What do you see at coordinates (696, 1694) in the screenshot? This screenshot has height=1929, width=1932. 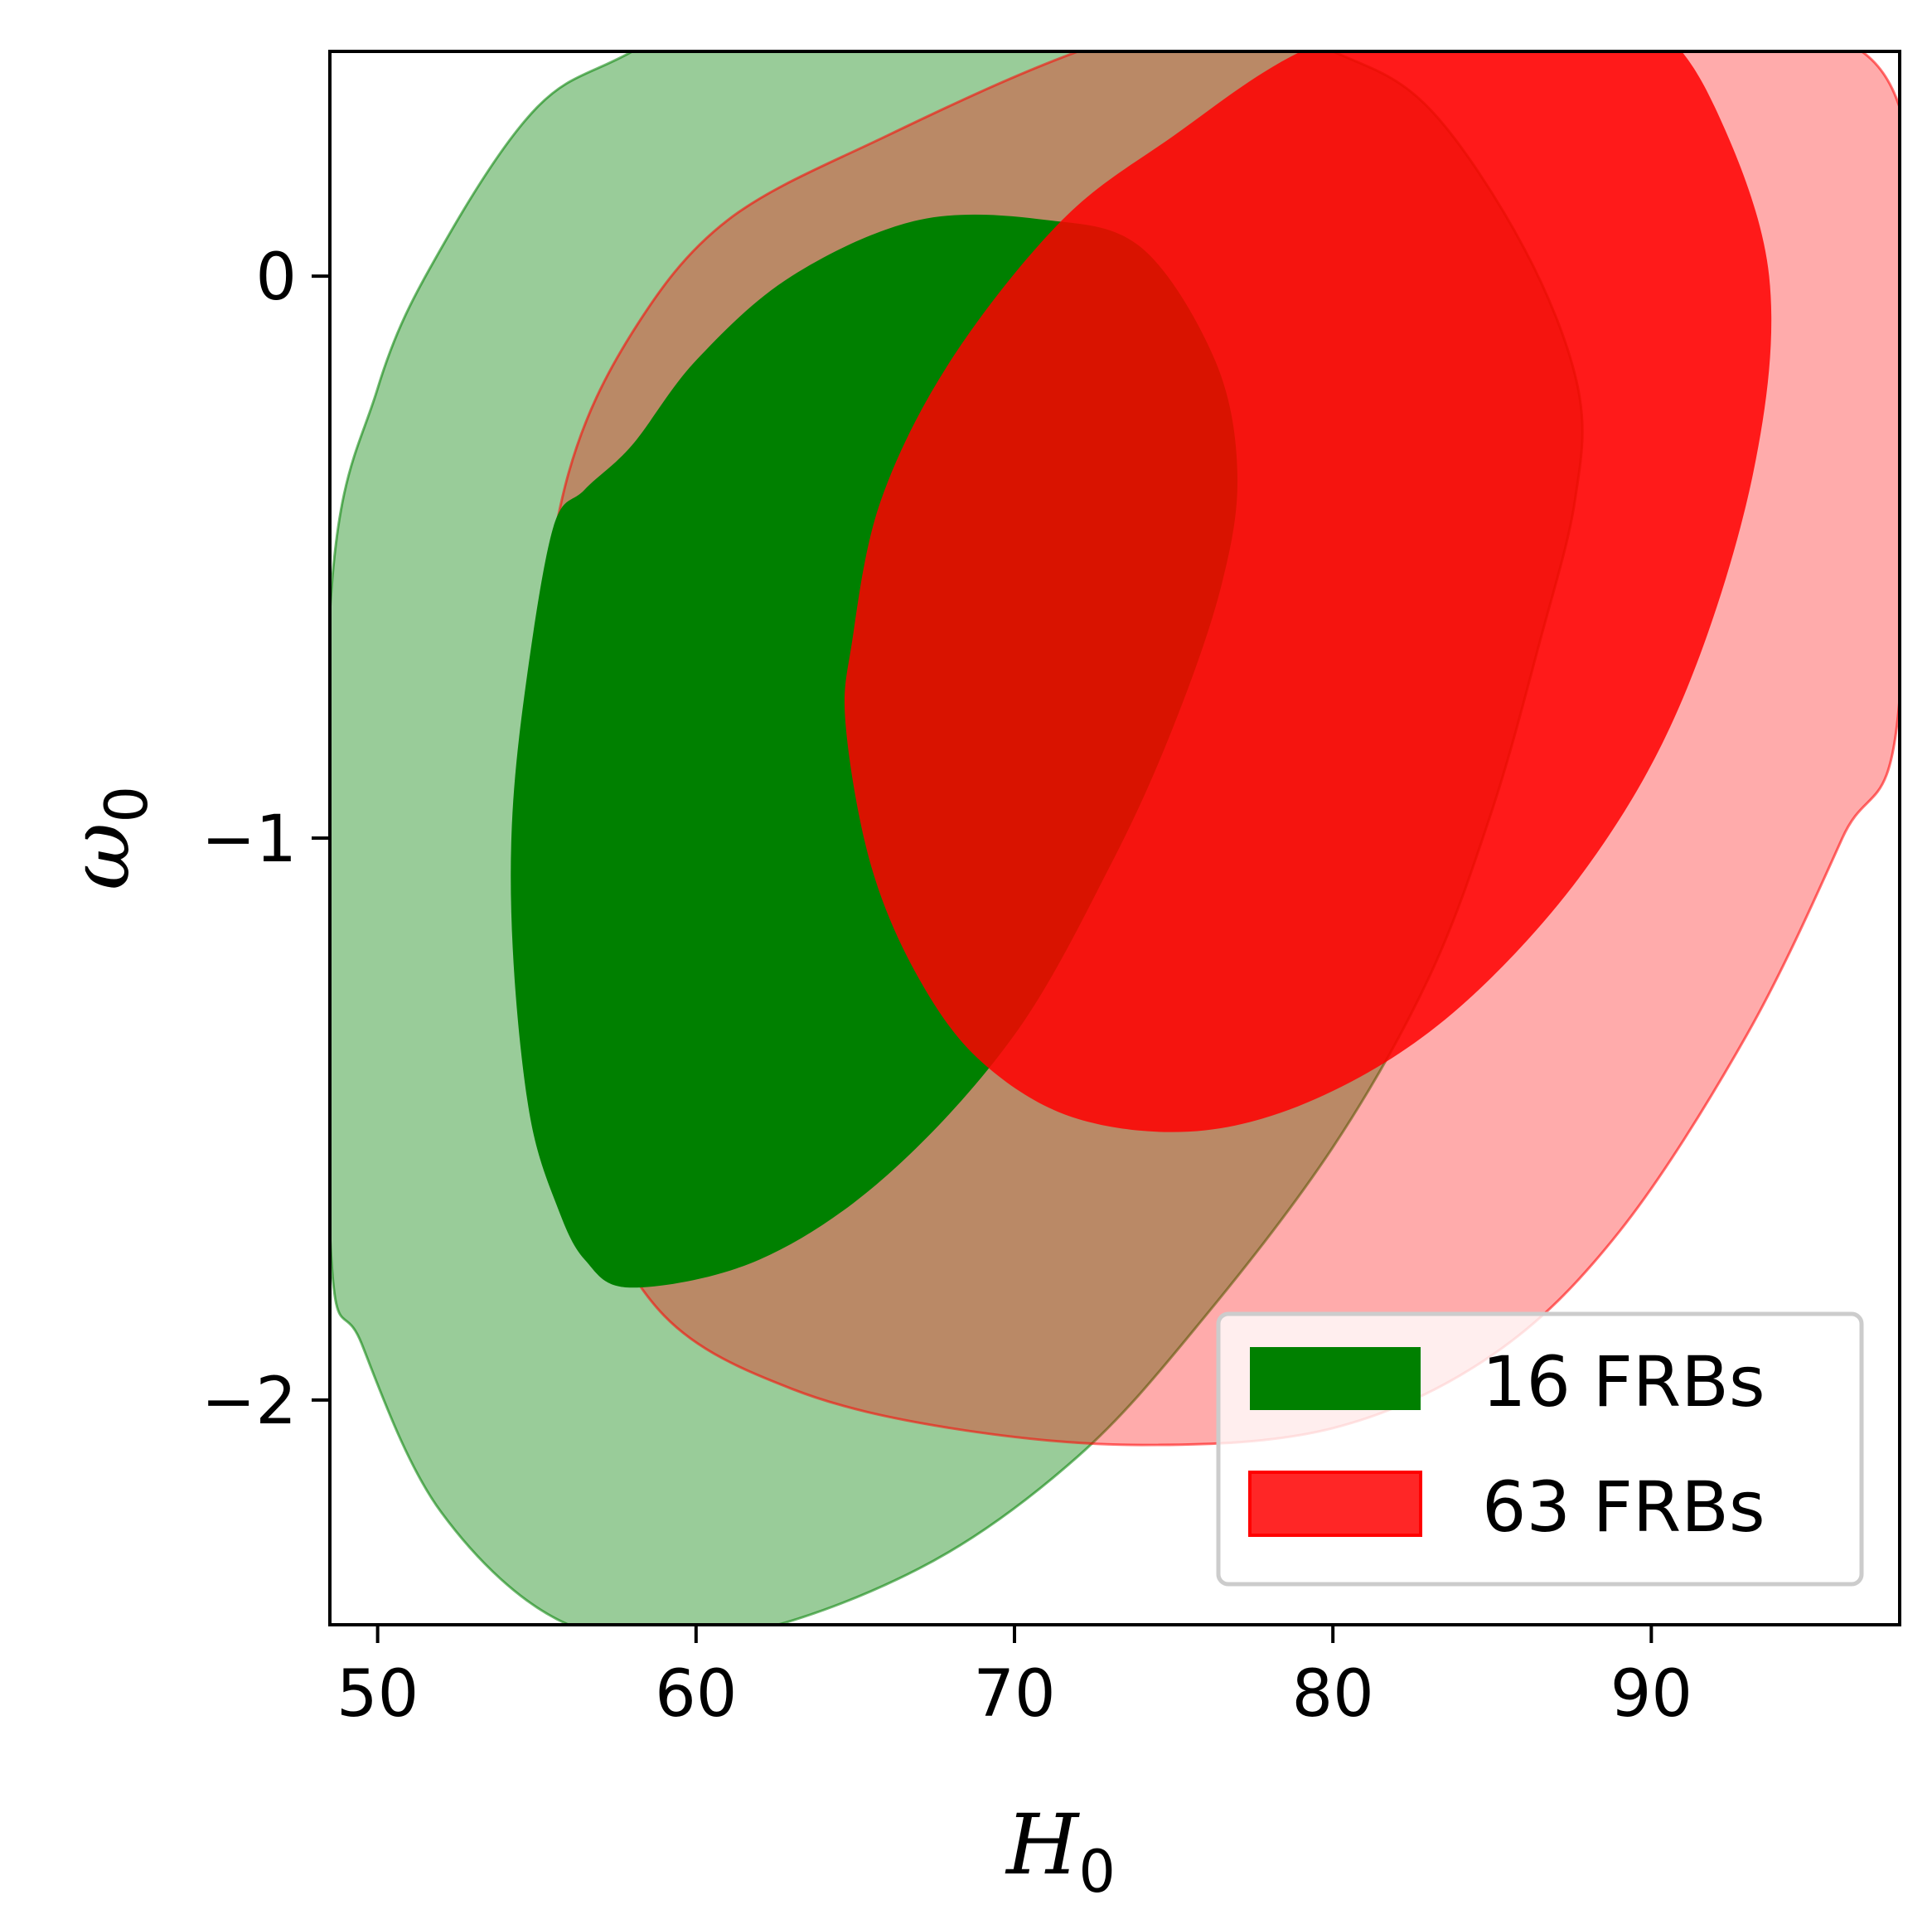 I see `x-tick-label-60: 60` at bounding box center [696, 1694].